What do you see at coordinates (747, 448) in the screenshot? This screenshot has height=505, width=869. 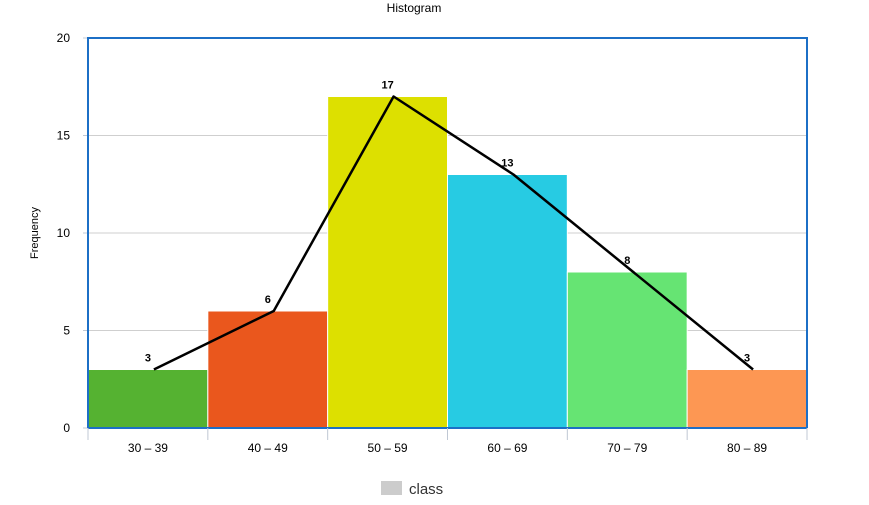 I see `x-tick-label: 80 – 89` at bounding box center [747, 448].